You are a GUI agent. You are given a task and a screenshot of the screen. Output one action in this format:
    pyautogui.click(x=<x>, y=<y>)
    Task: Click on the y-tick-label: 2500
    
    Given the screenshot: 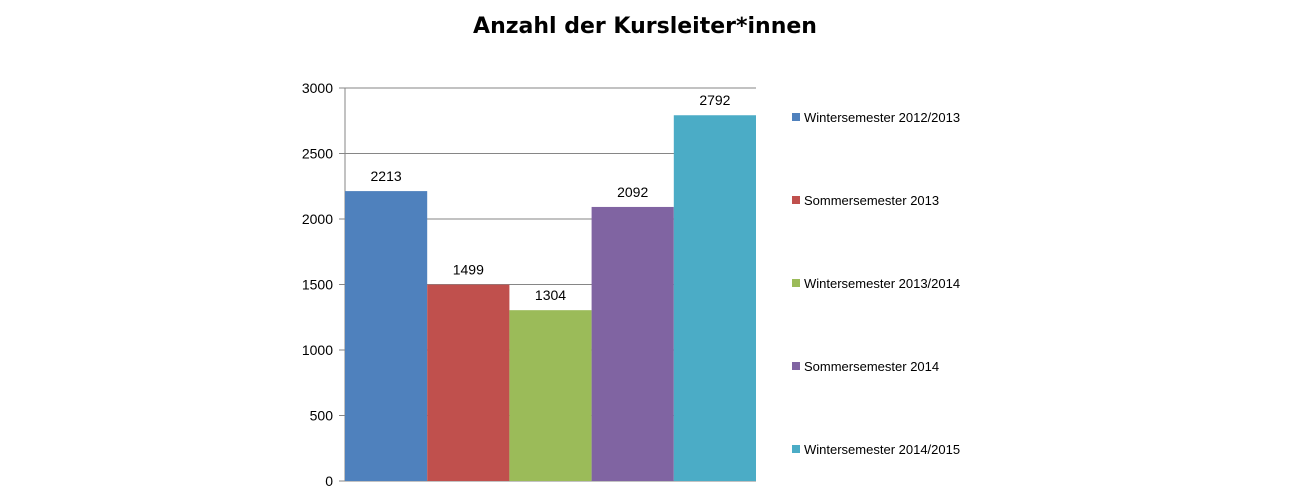 What is the action you would take?
    pyautogui.click(x=317, y=154)
    